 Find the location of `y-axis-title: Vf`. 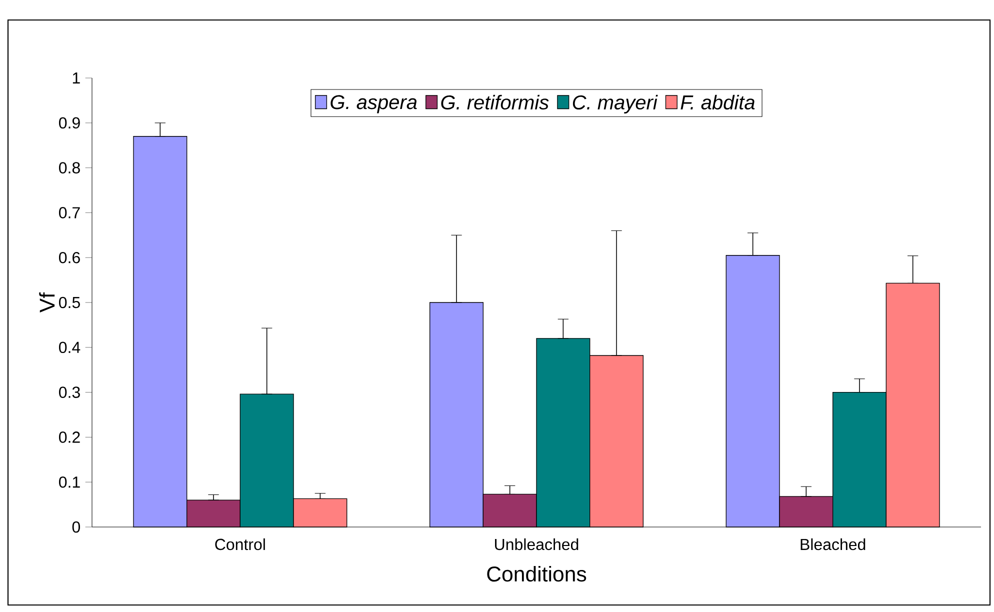

y-axis-title: Vf is located at coordinates (47, 302).